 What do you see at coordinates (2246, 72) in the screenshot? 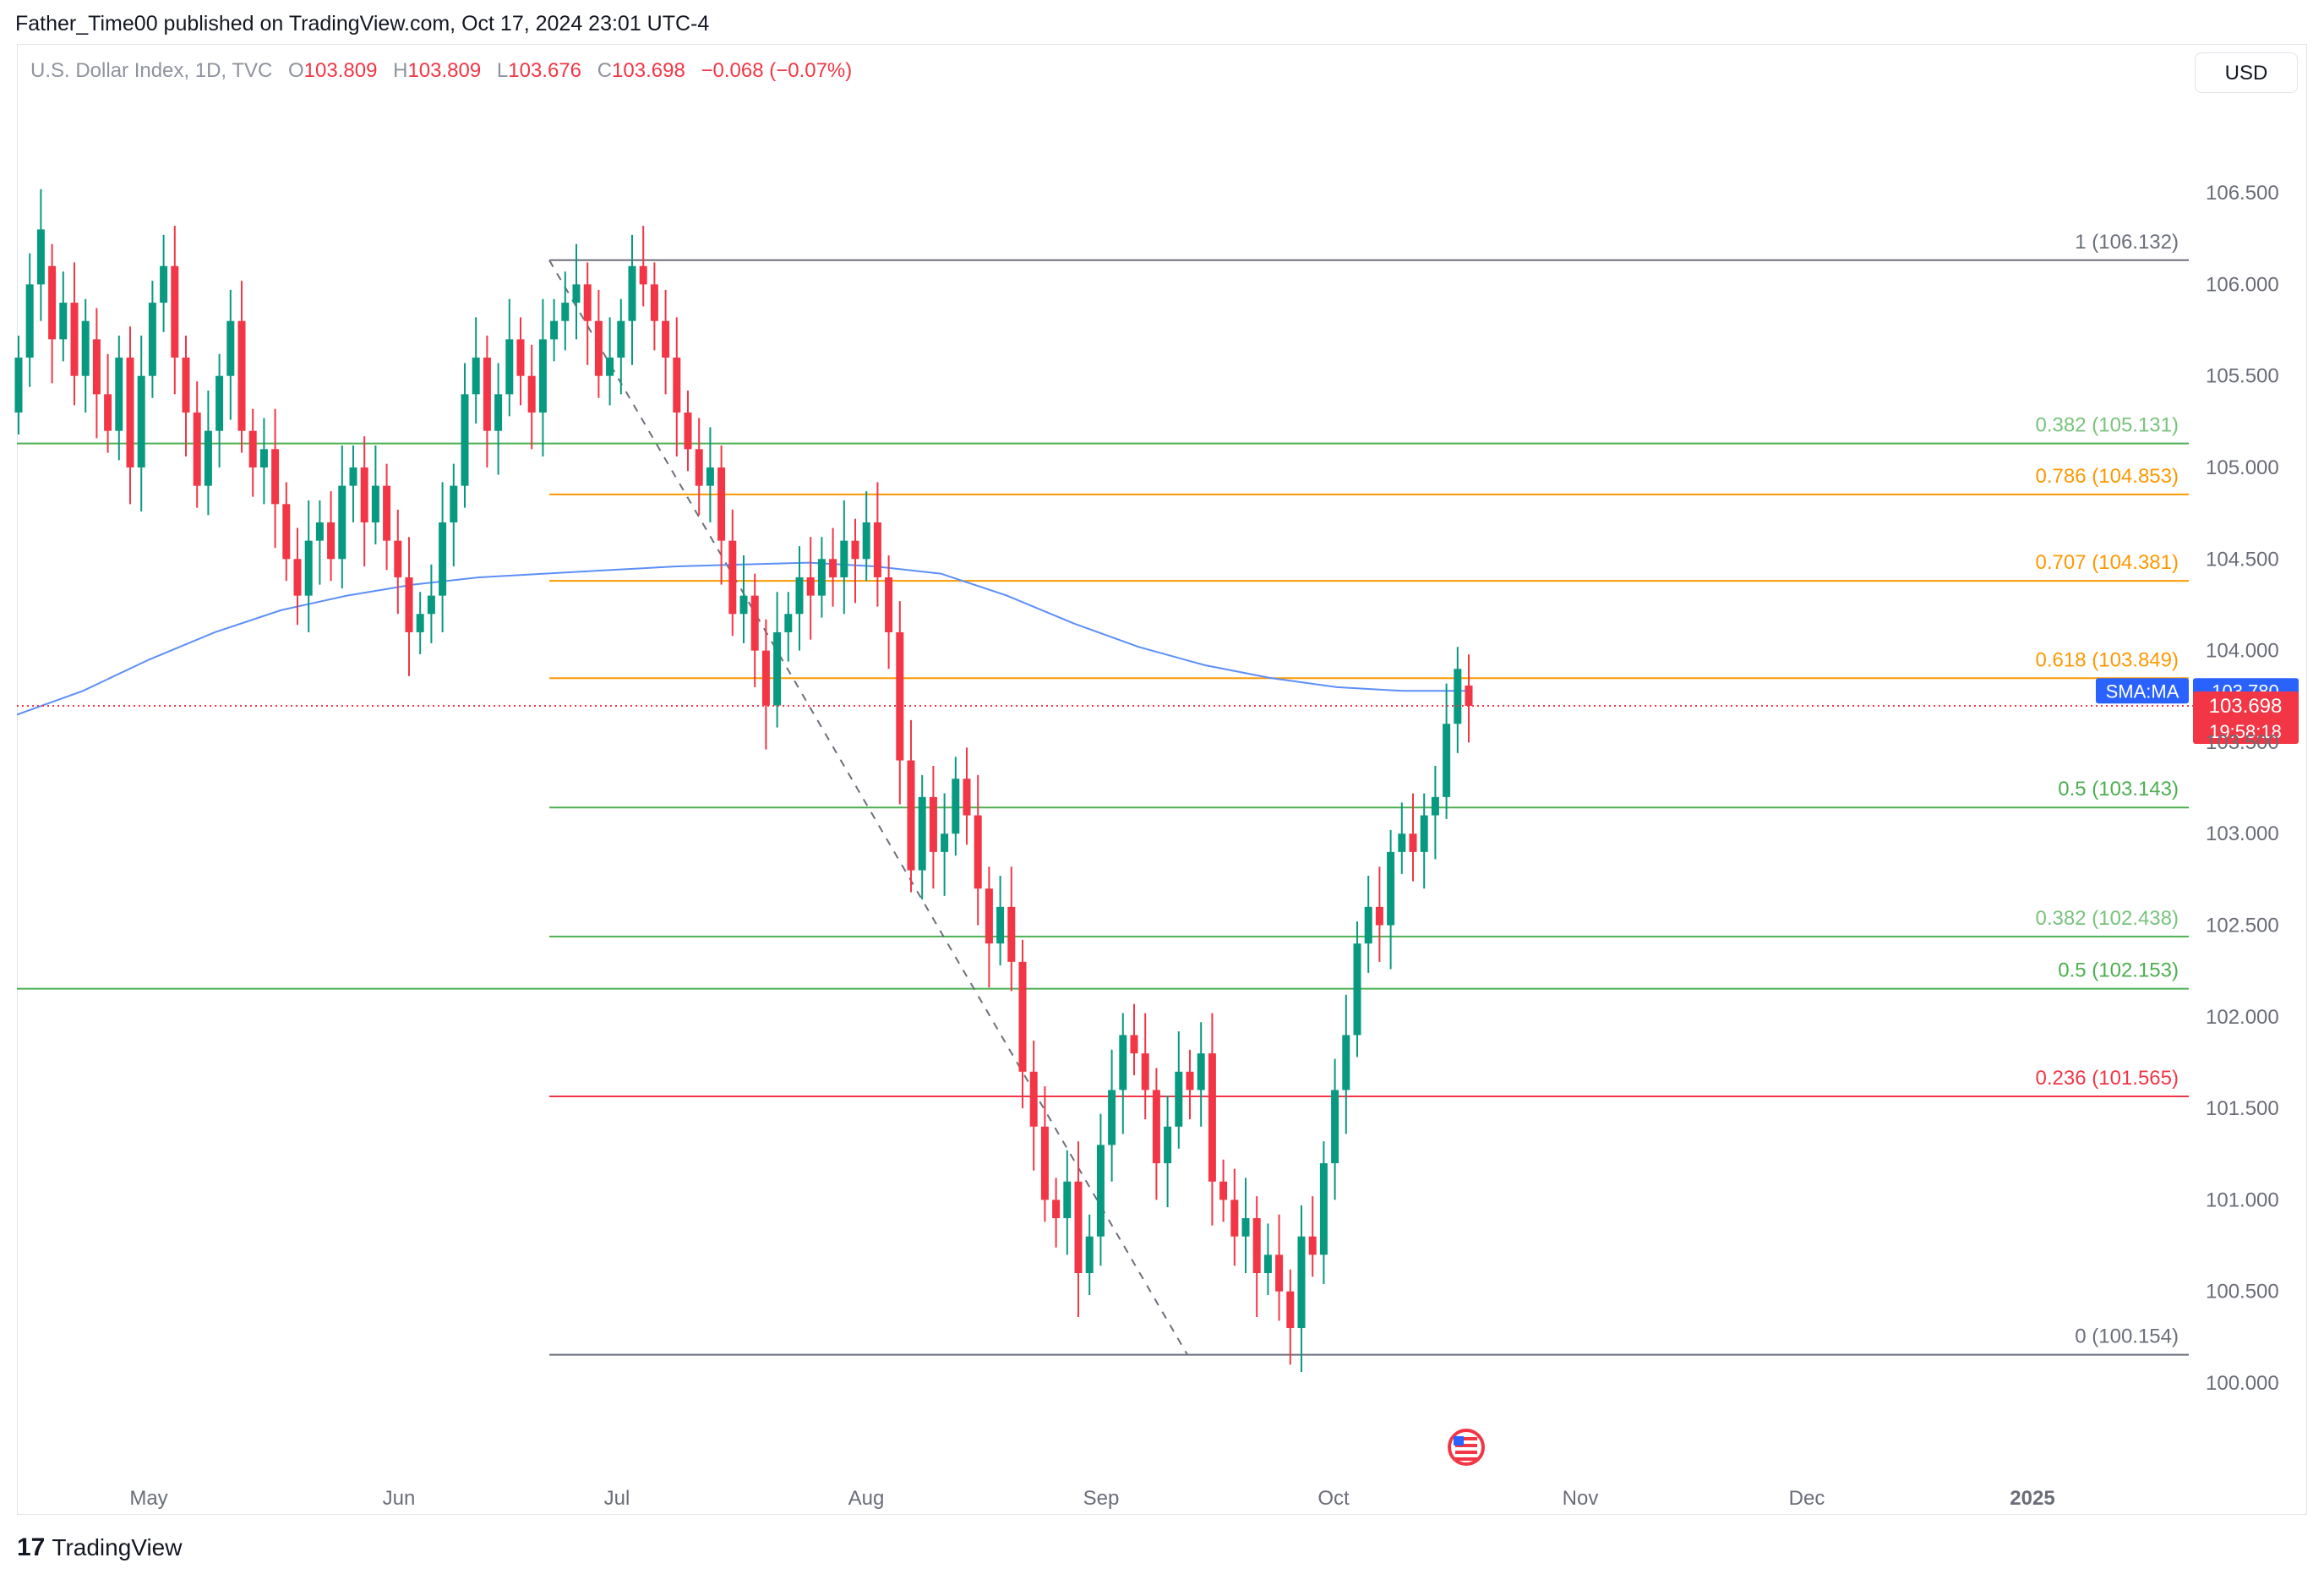
I see `currency-button: USD` at bounding box center [2246, 72].